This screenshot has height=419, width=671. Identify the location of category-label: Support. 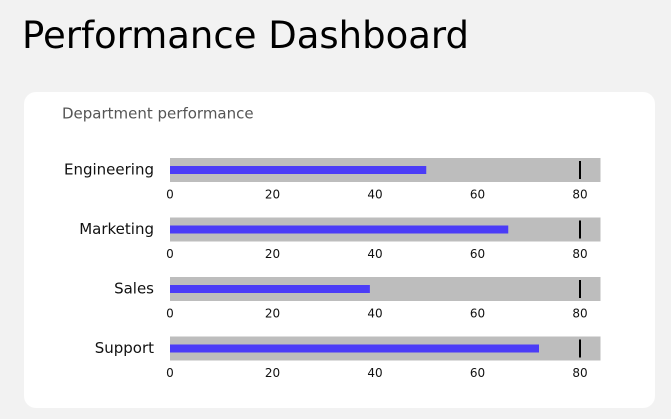
(124, 348).